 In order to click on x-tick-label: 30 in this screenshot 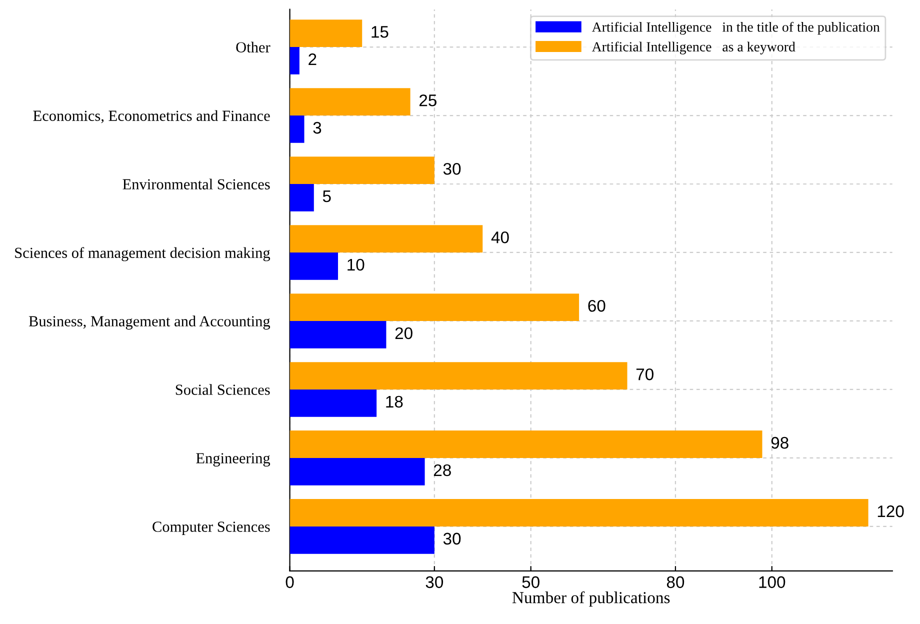, I will do `click(435, 582)`.